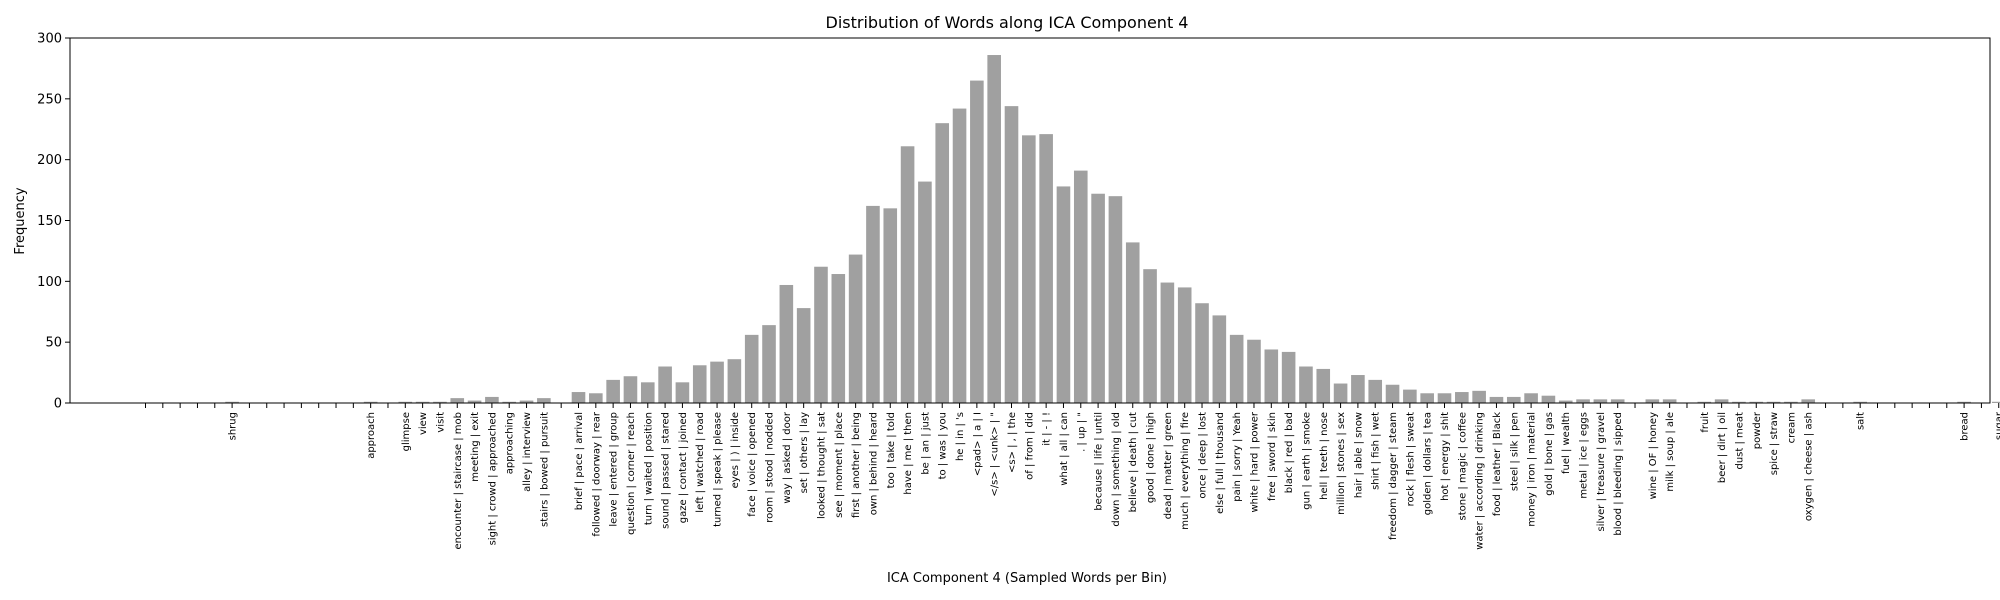  What do you see at coordinates (804, 452) in the screenshot?
I see `x-tick-label: set | others | lay` at bounding box center [804, 452].